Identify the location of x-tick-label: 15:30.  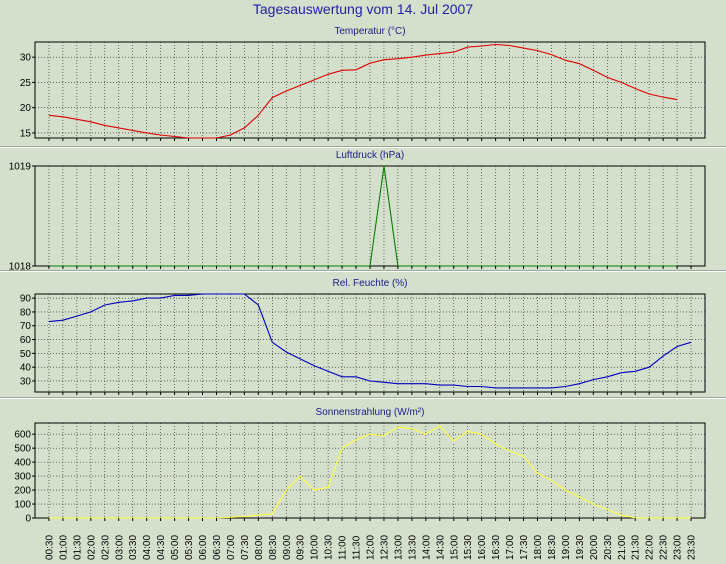
(468, 547).